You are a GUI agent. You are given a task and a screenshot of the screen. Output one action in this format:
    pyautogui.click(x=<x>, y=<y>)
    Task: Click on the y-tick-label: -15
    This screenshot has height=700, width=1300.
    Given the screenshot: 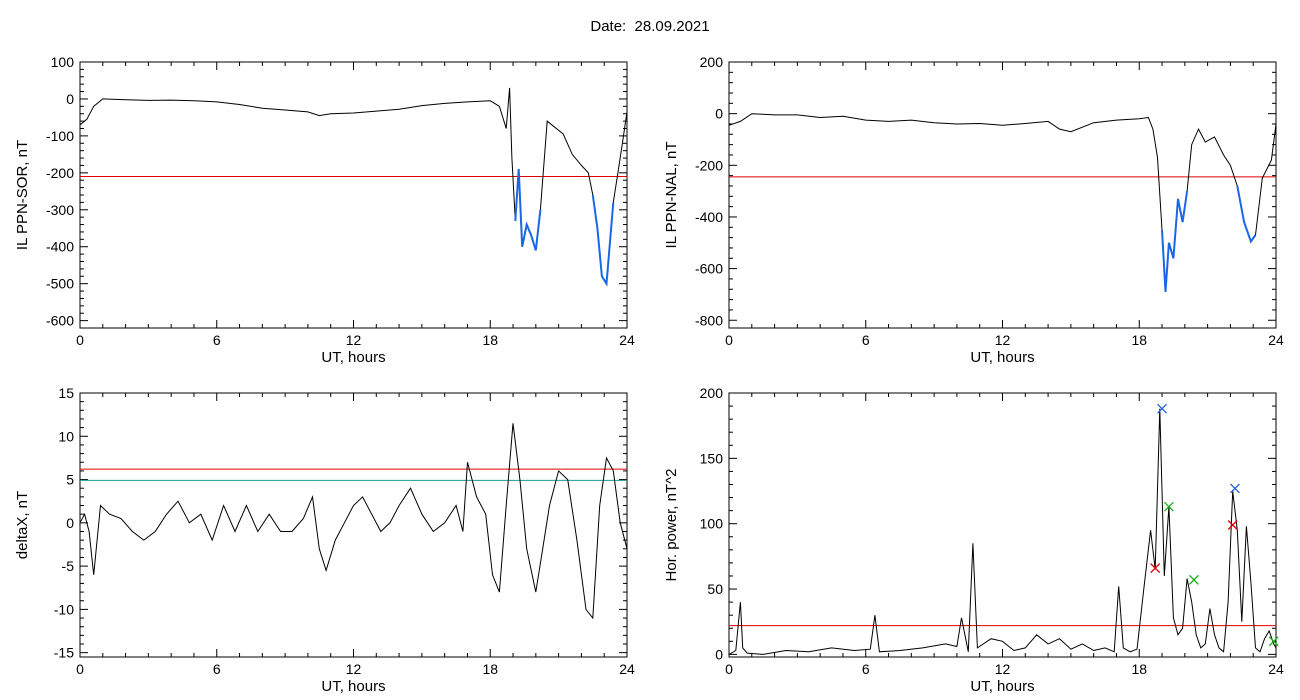 What is the action you would take?
    pyautogui.click(x=64, y=653)
    